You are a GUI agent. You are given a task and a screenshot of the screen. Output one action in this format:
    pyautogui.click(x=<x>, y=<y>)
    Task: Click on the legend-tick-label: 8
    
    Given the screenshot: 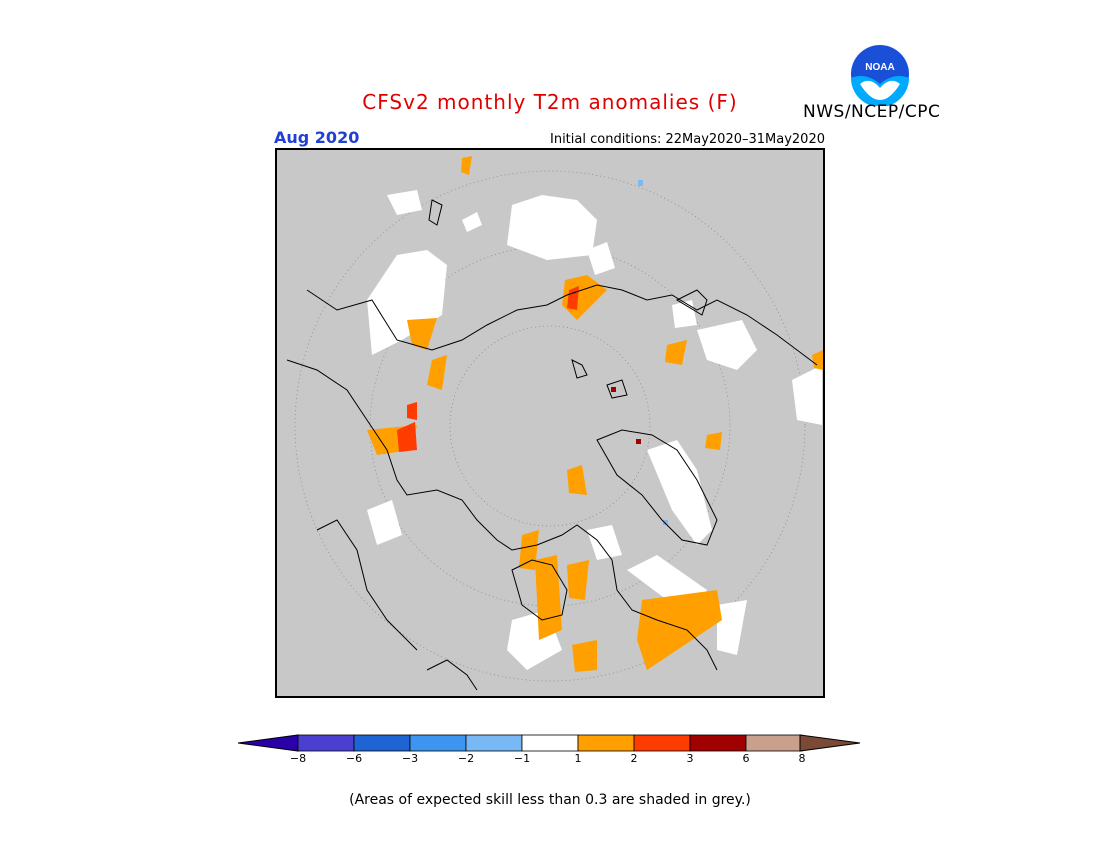 What is the action you would take?
    pyautogui.click(x=802, y=758)
    